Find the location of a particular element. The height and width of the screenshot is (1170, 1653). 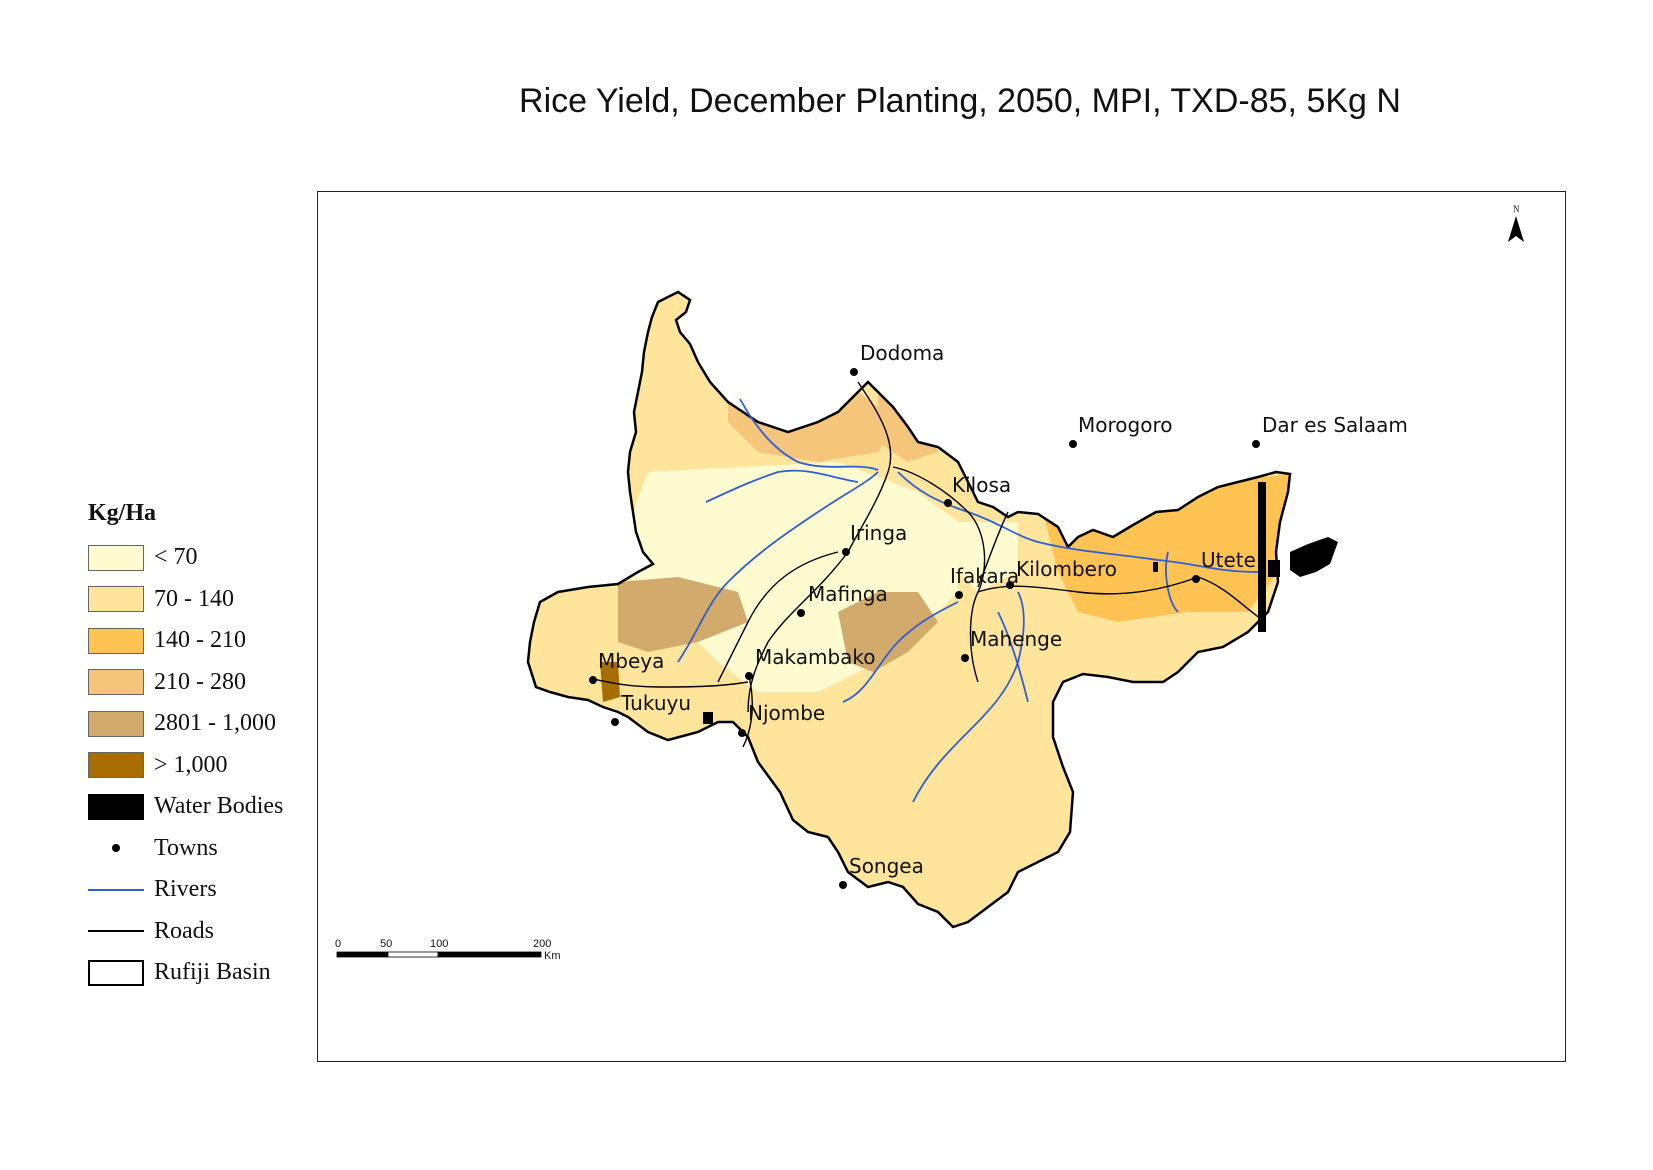

legend-item: 140 - 210 is located at coordinates (185, 641).